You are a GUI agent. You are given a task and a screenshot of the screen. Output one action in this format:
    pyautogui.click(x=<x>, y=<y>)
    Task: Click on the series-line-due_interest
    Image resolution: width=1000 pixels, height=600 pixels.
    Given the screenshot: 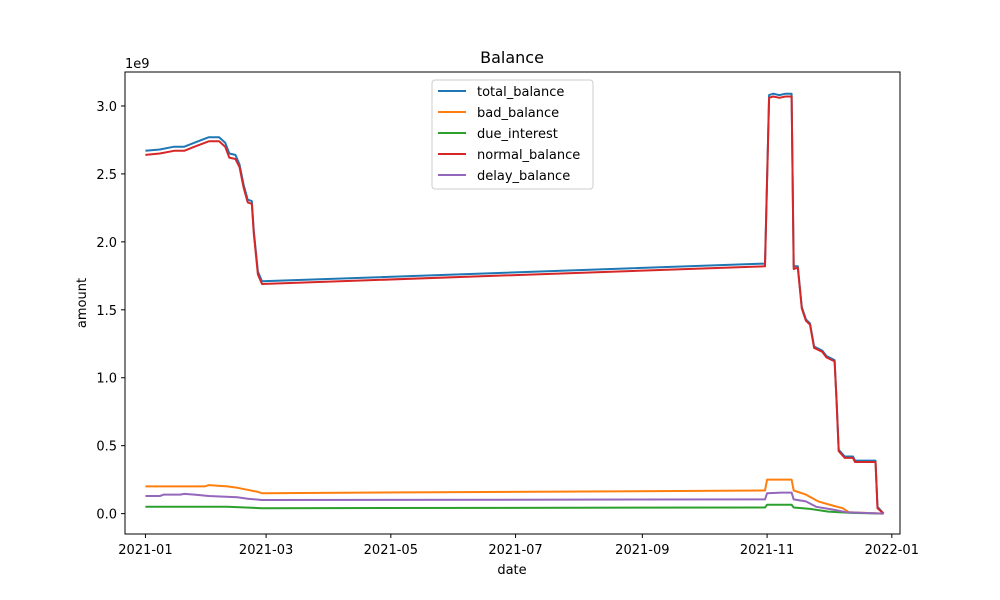 What is the action you would take?
    pyautogui.click(x=514, y=509)
    